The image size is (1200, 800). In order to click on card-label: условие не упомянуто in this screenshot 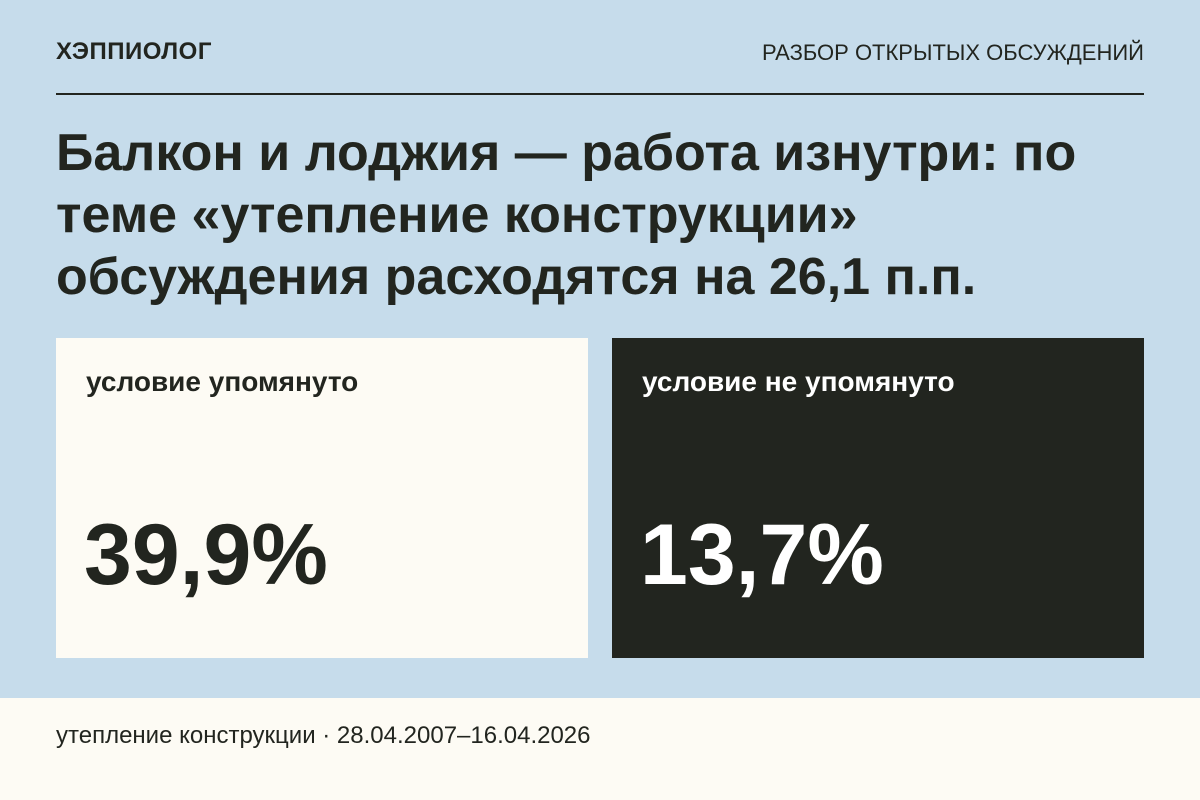, I will do `click(798, 381)`.